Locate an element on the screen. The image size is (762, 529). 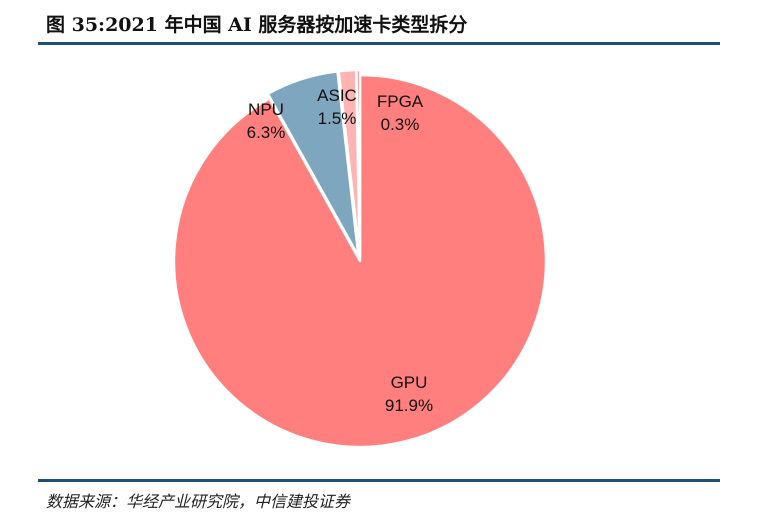
source-note: 数据来源：华经产业研究院，中信建投证券 is located at coordinates (198, 501).